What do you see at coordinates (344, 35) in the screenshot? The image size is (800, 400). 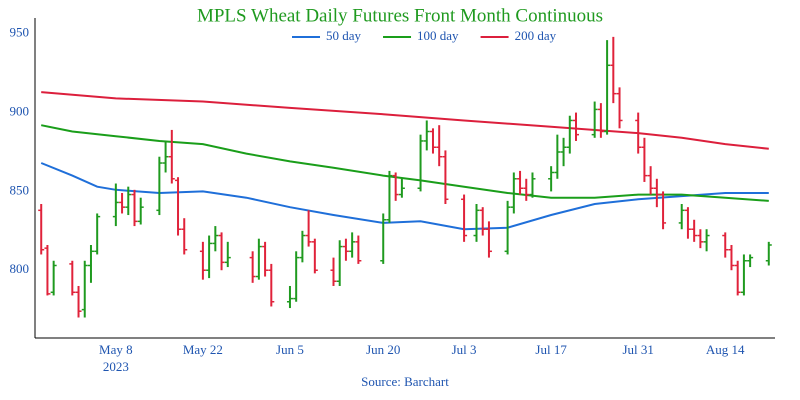 I see `legend-label: 50 day` at bounding box center [344, 35].